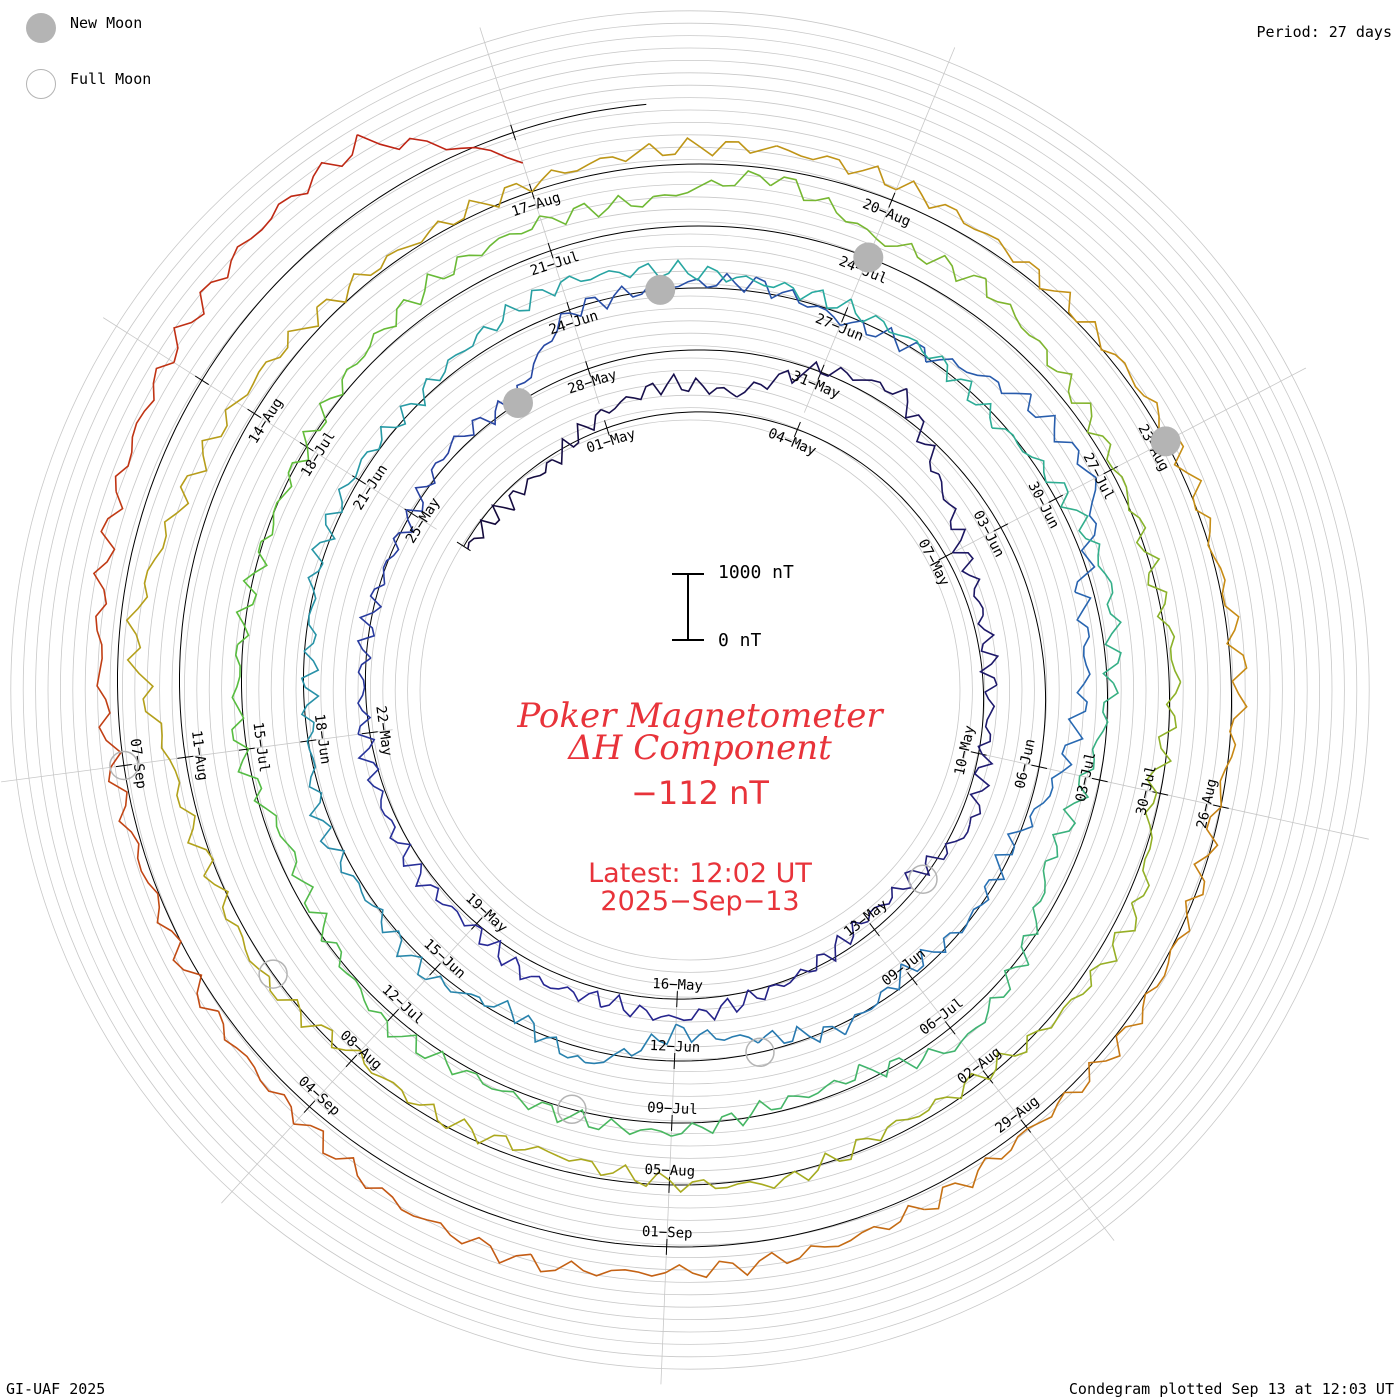 The width and height of the screenshot is (1400, 1400). Describe the element at coordinates (700, 873) in the screenshot. I see `latest-time: Latest: 12:02 UT` at that location.